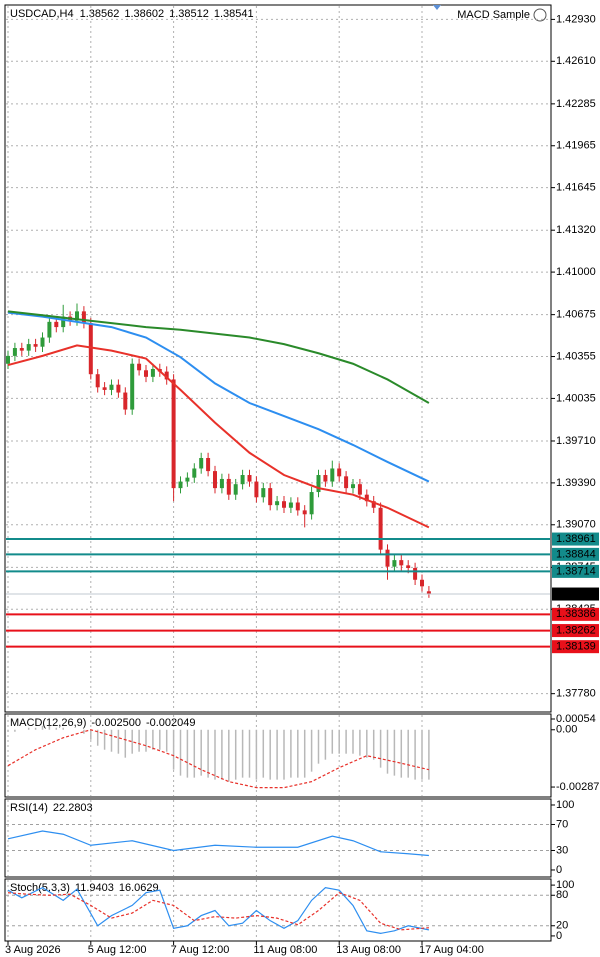  I want to click on stoch-panel, so click(278, 910).